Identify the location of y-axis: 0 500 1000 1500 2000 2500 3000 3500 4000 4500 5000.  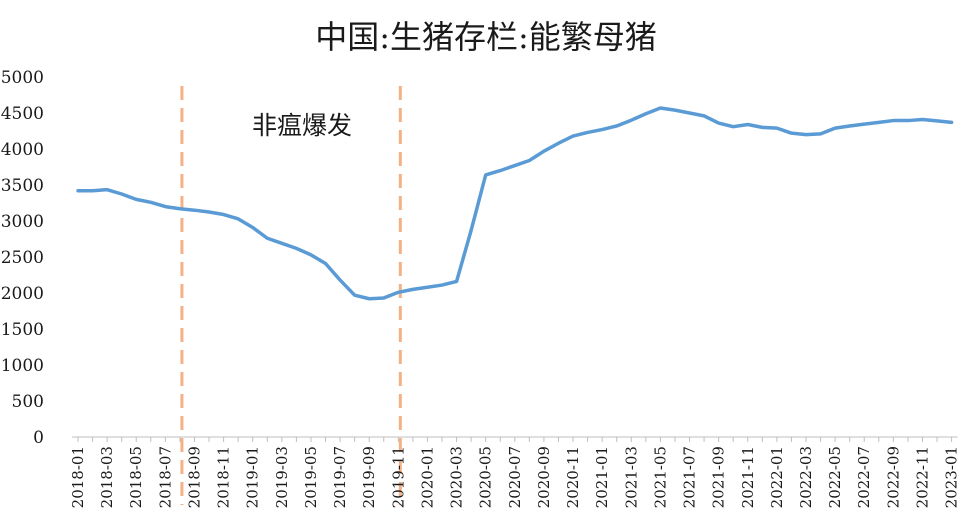
(22, 258).